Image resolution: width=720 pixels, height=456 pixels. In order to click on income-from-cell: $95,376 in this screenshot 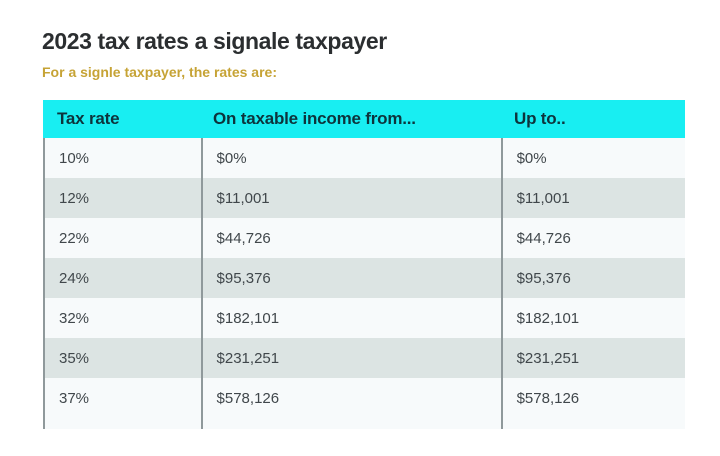, I will do `click(350, 278)`.